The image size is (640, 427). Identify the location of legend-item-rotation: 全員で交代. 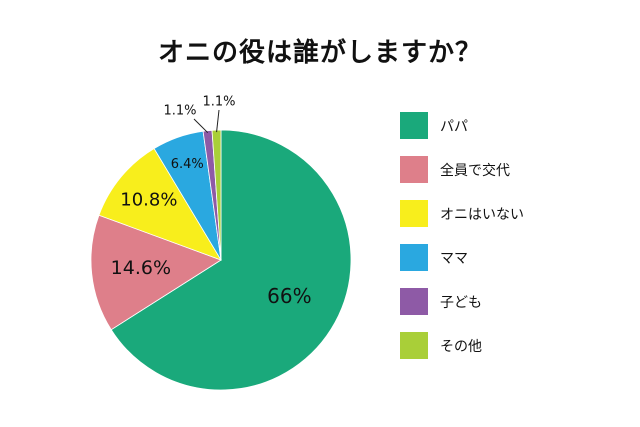
(515, 169).